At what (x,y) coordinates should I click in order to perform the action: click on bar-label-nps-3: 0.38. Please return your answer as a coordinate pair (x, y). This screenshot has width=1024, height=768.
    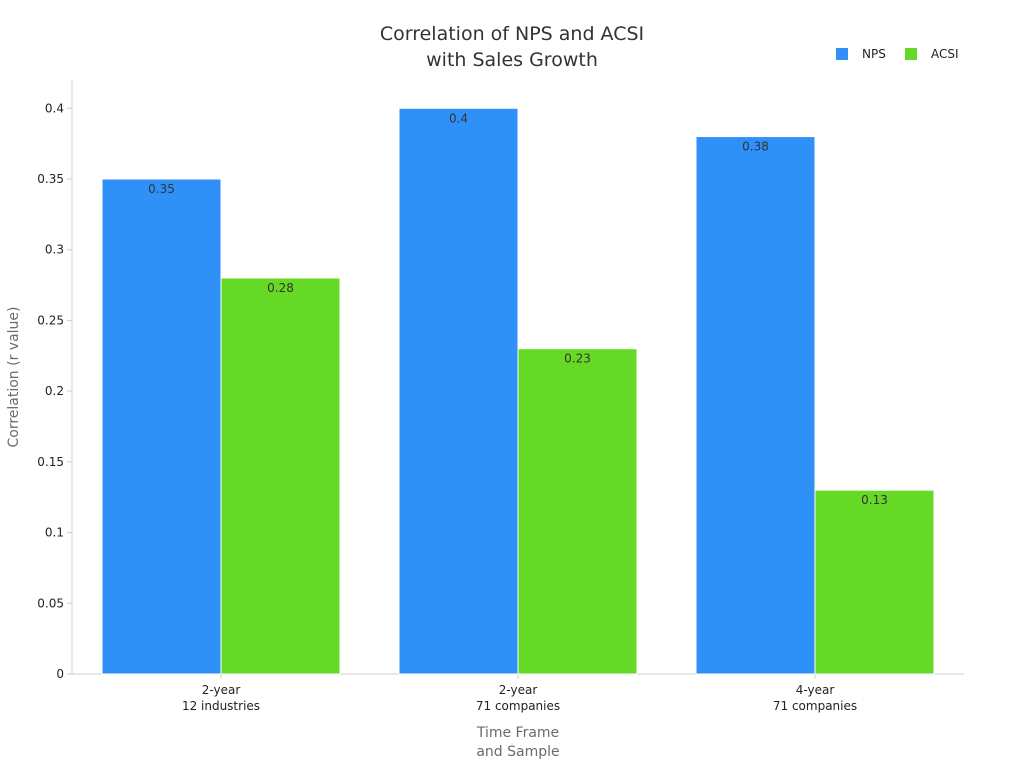
    Looking at the image, I should click on (755, 147).